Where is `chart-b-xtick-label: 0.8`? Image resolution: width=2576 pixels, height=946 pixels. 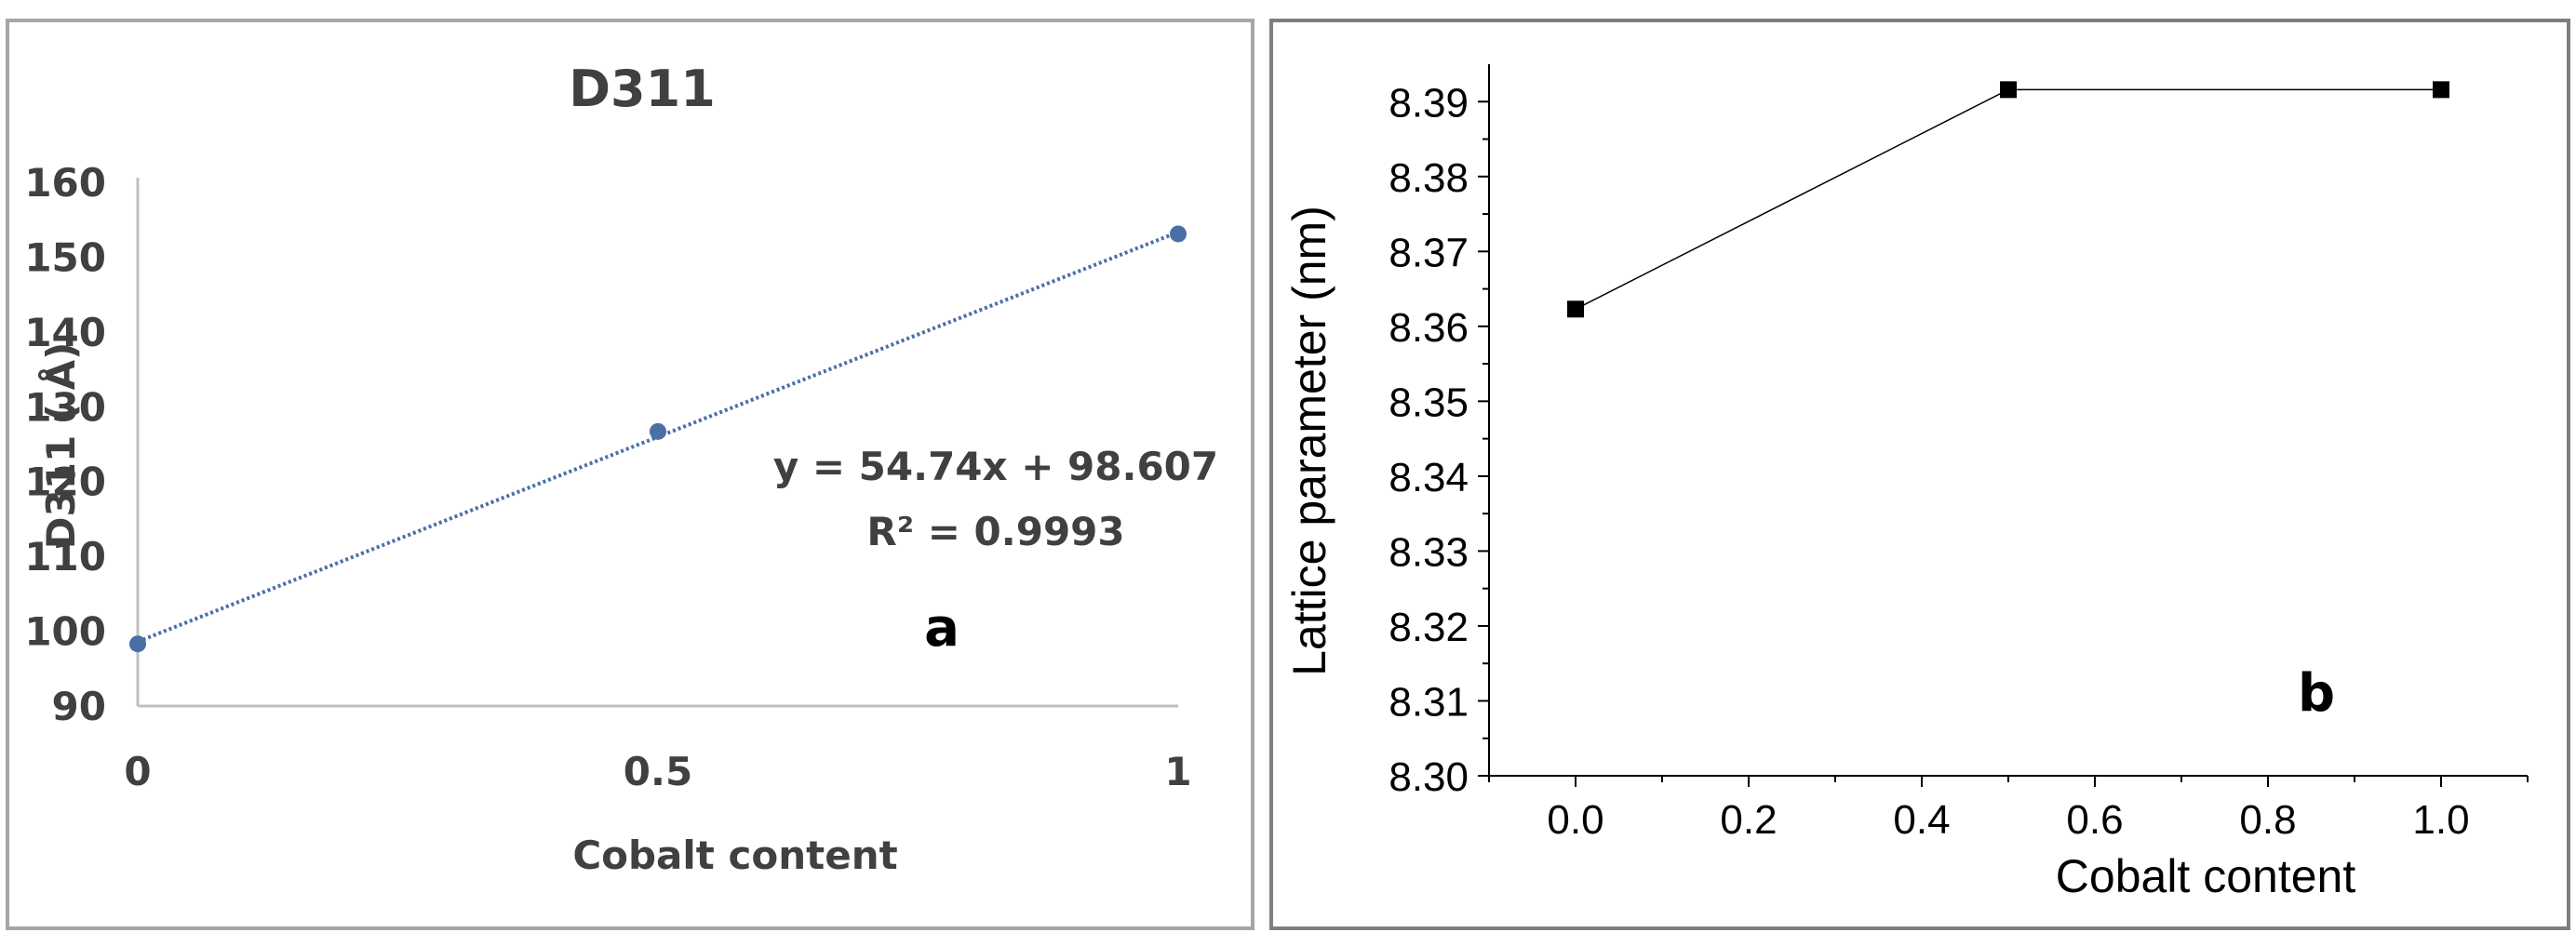 chart-b-xtick-label: 0.8 is located at coordinates (2267, 820).